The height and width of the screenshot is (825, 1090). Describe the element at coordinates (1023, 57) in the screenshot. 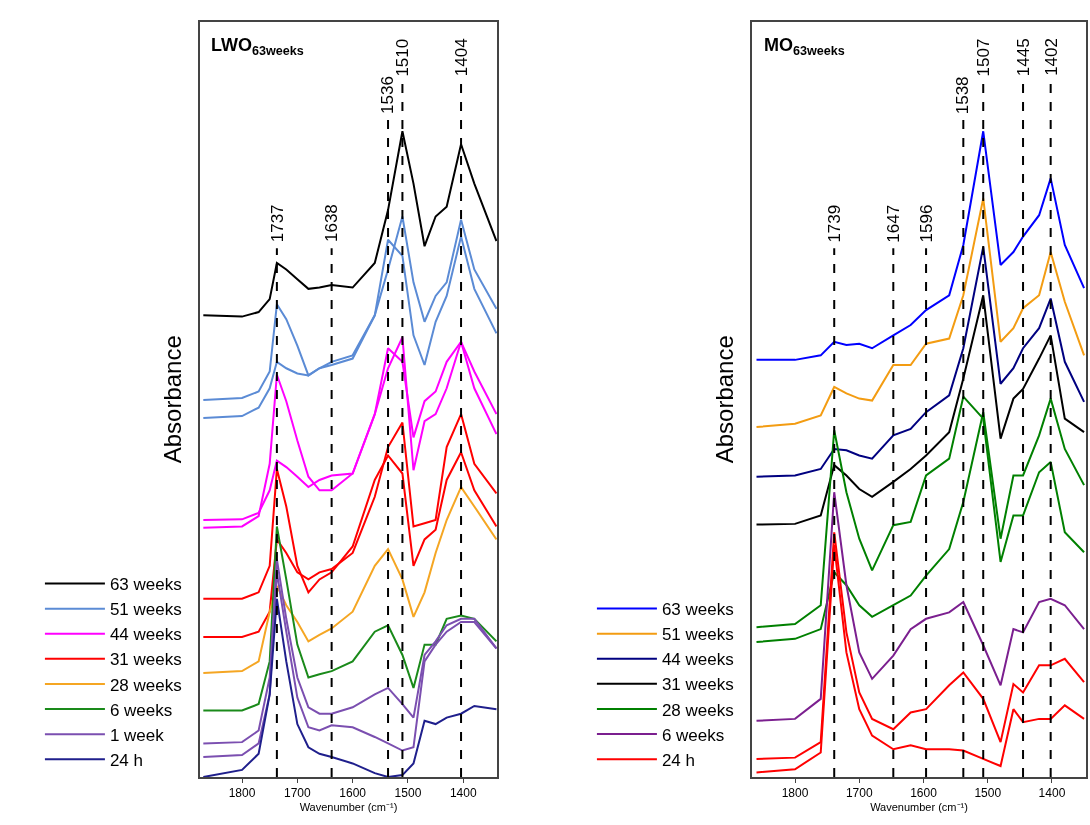

I see `ref-line-label: 1445` at that location.